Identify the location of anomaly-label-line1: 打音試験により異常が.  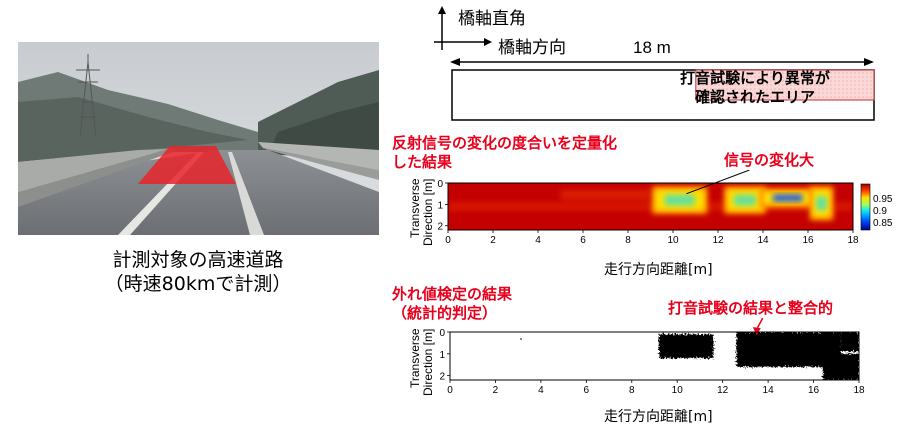
(755, 78).